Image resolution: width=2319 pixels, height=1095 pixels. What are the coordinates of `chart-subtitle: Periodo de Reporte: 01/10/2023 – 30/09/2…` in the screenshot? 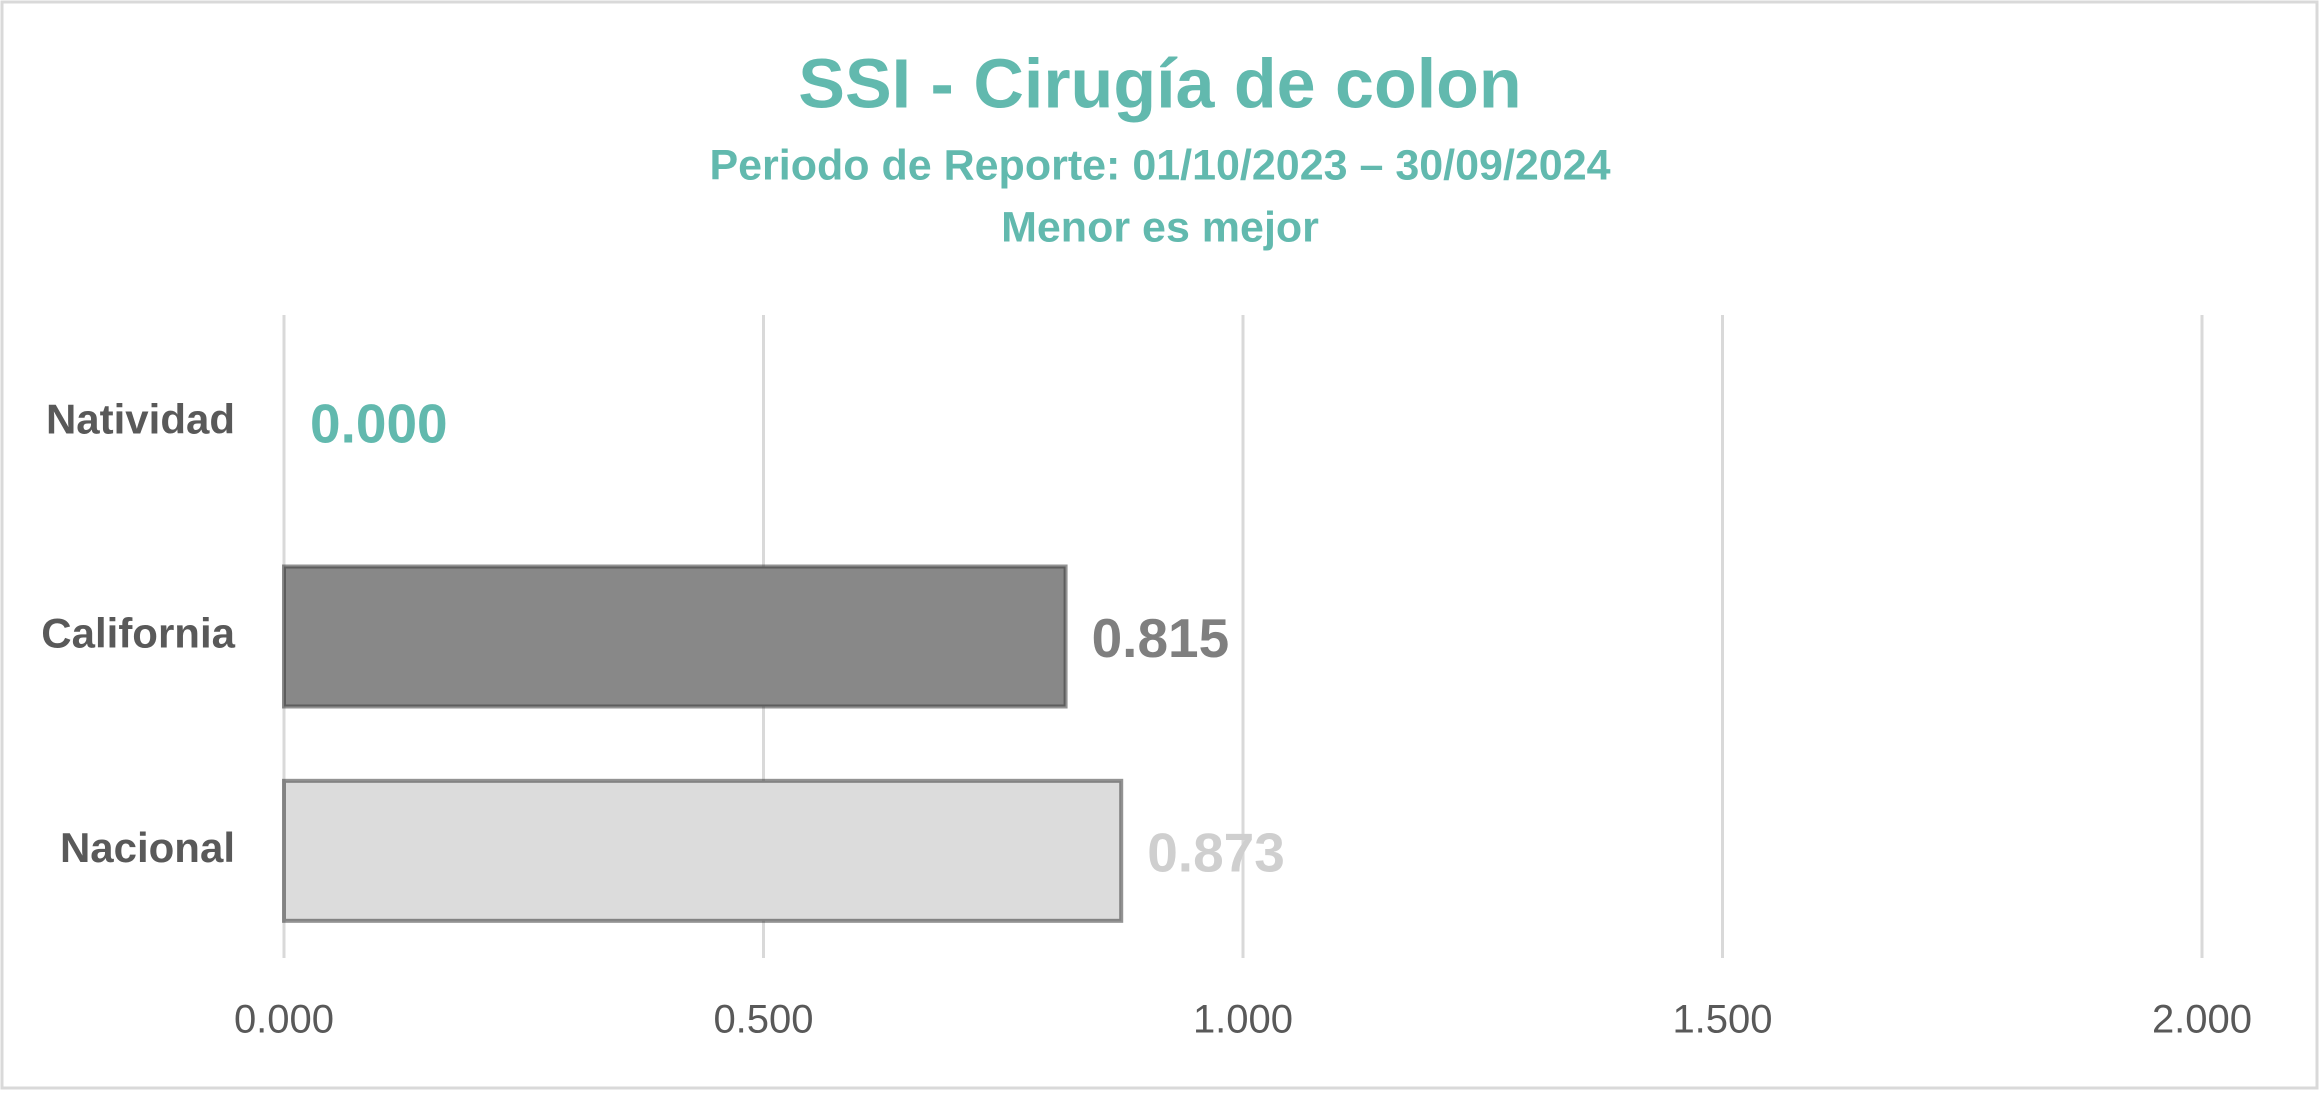 It's located at (1159, 165).